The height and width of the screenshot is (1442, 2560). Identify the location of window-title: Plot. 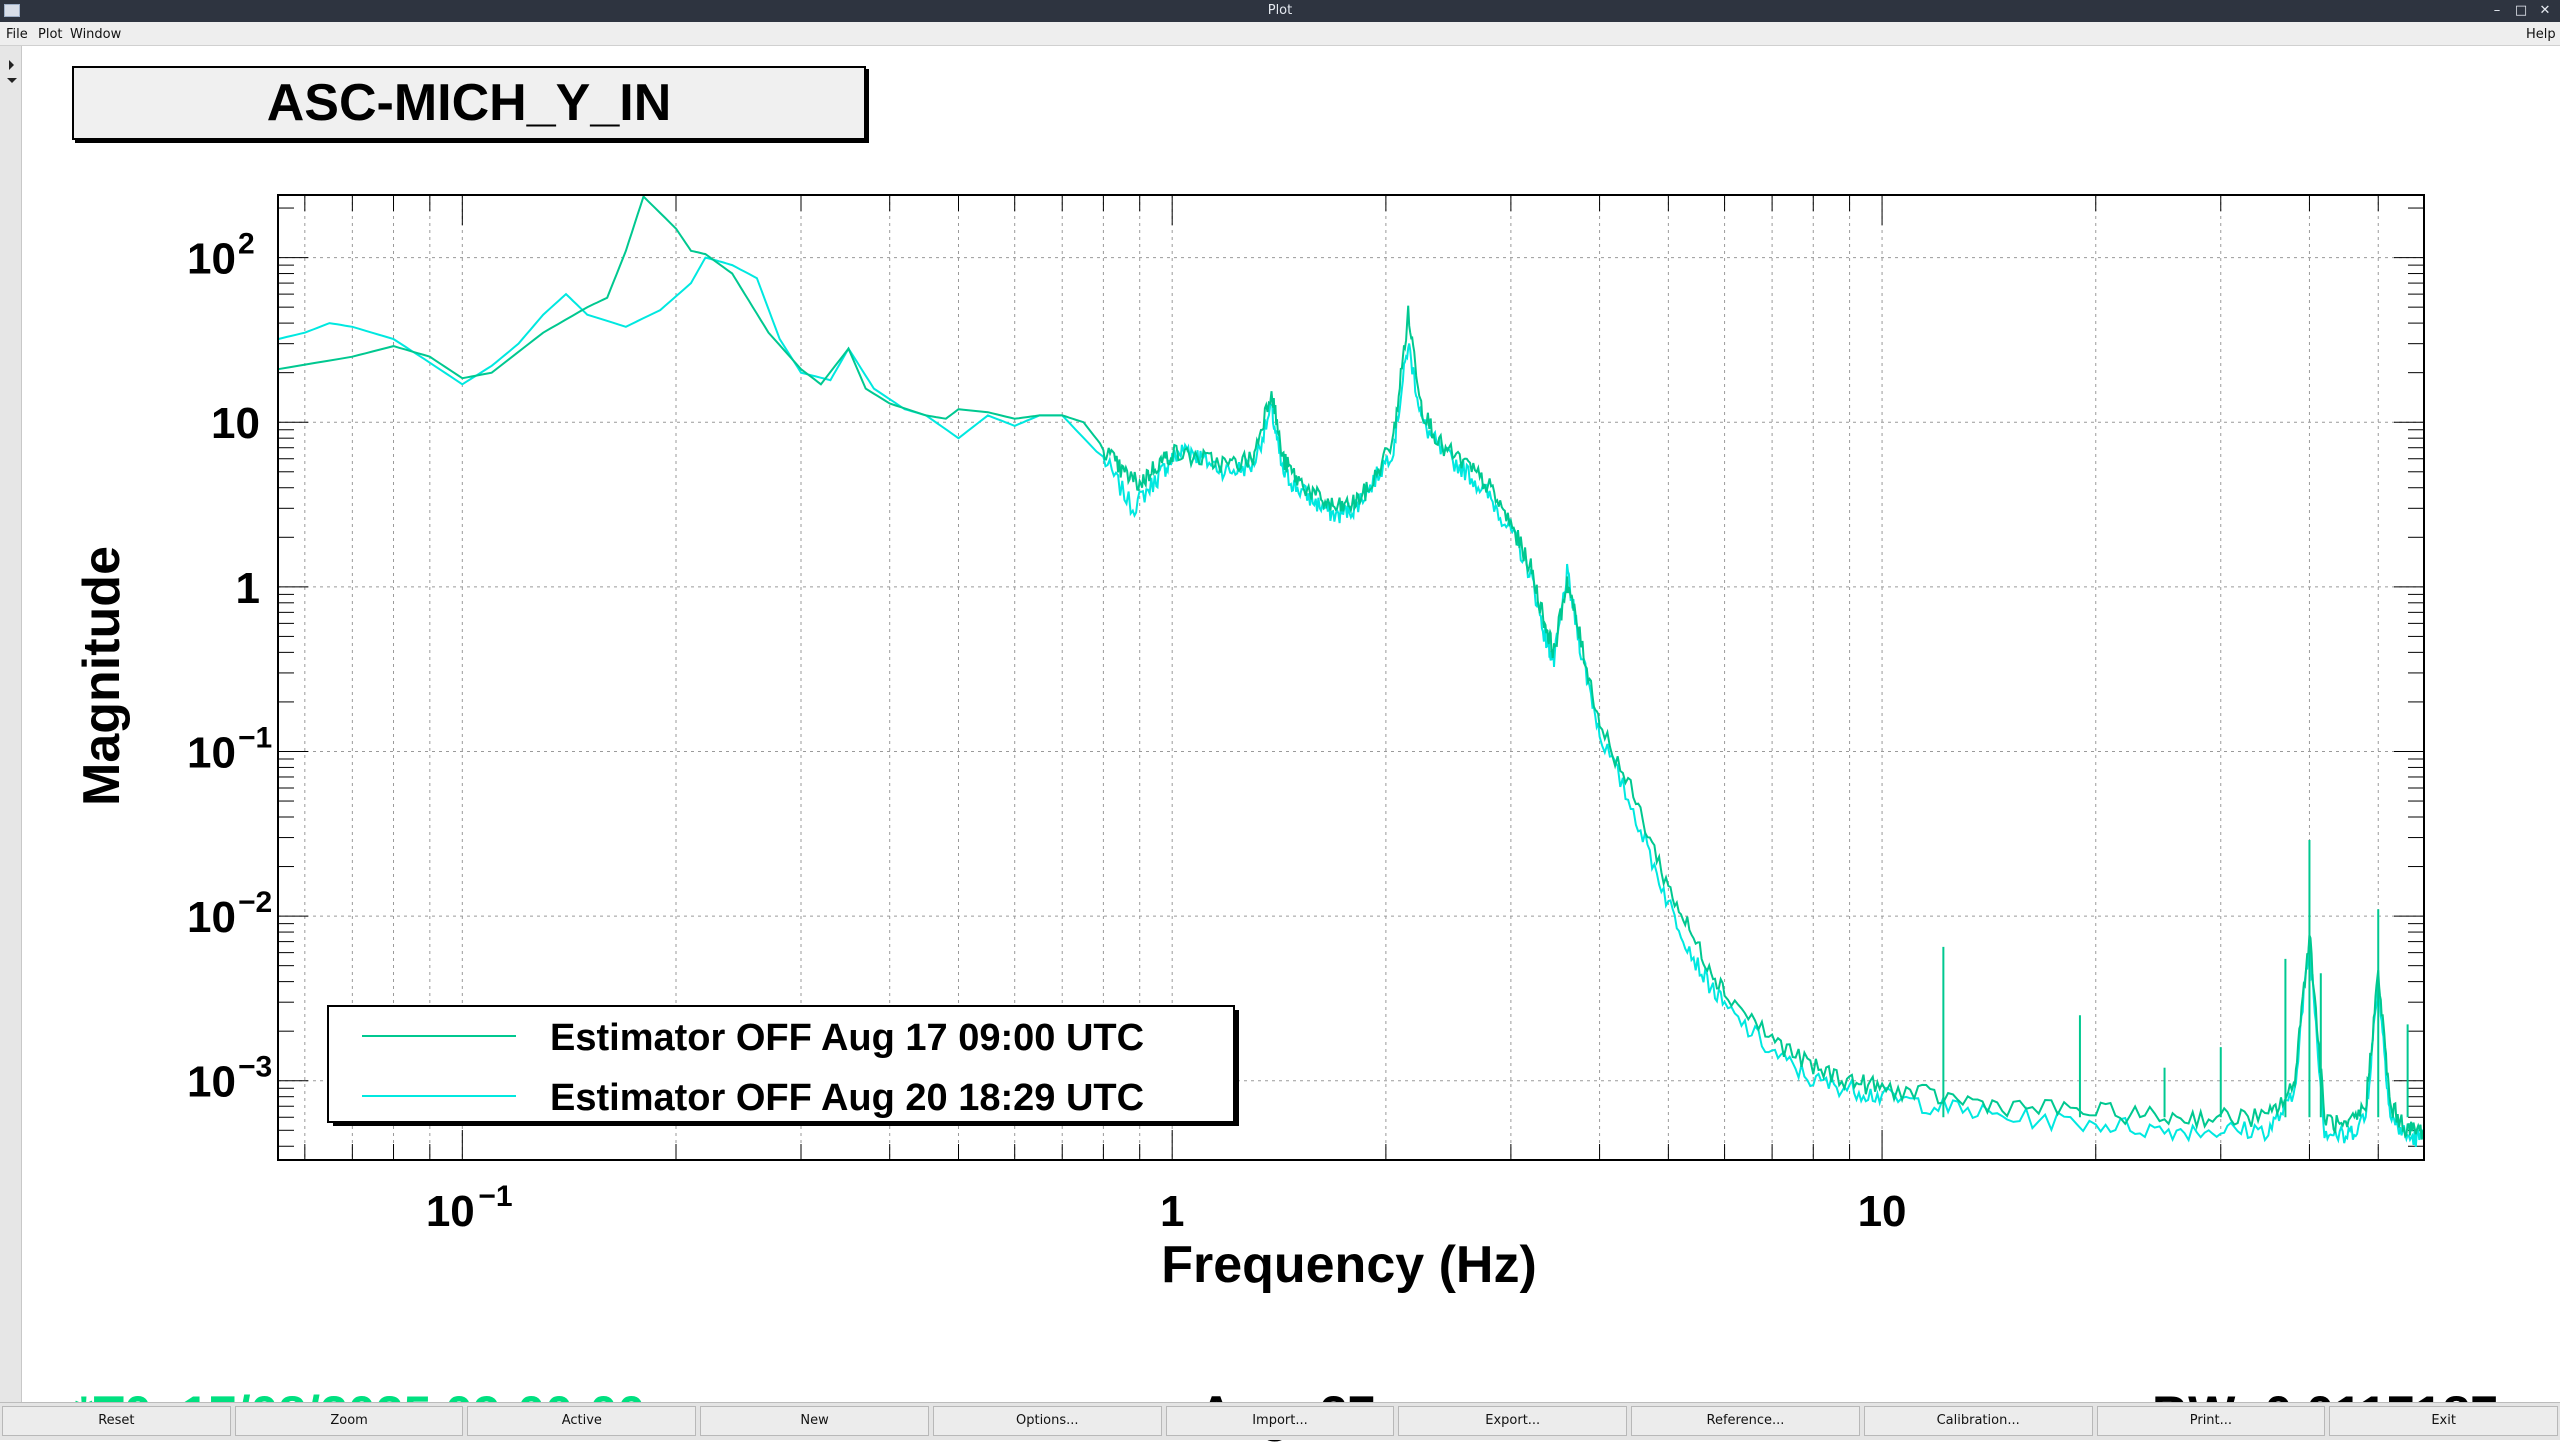
(1280, 10).